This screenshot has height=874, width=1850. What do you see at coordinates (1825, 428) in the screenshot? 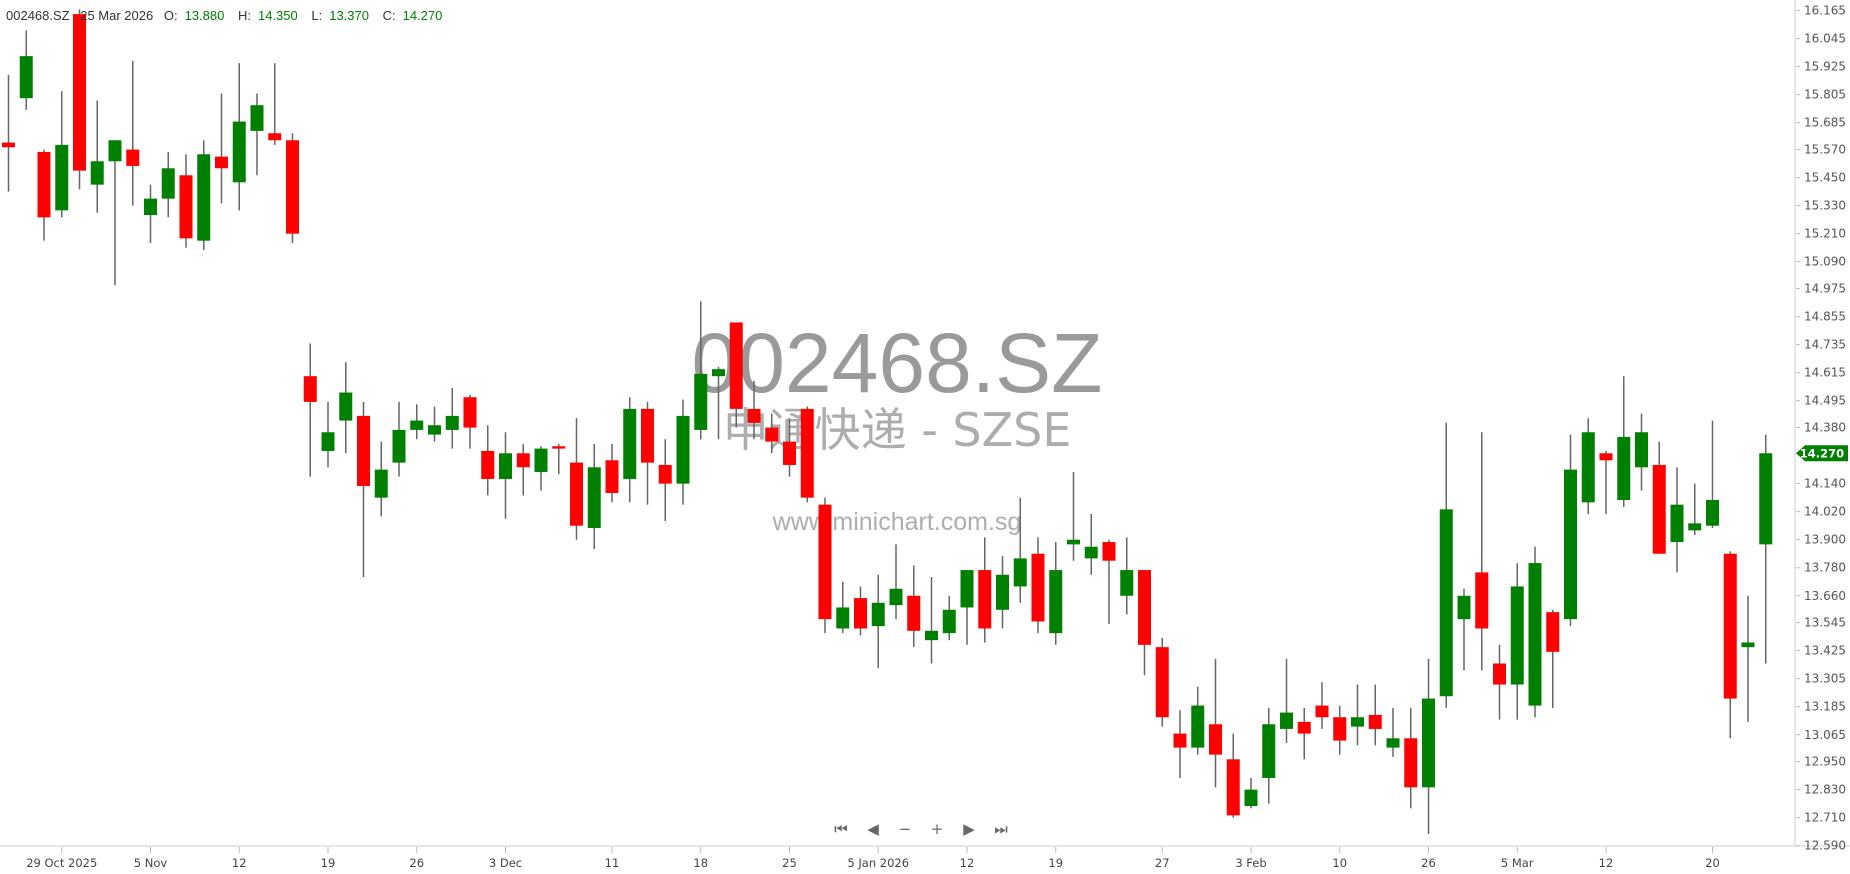
I see `y-tick-label: 14.380` at bounding box center [1825, 428].